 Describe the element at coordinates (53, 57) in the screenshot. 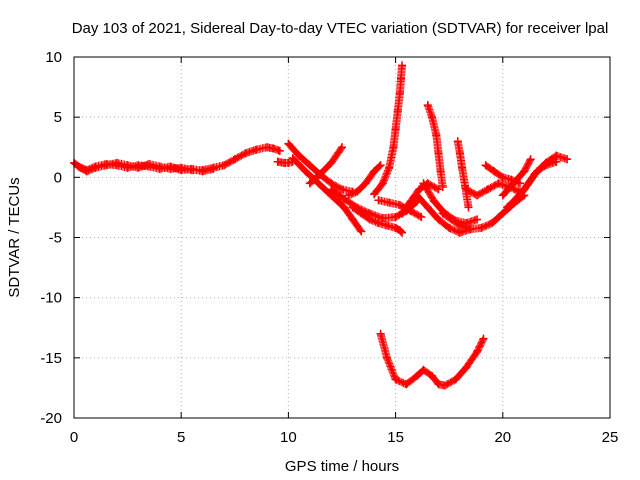

I see `y-tick-label: 10` at that location.